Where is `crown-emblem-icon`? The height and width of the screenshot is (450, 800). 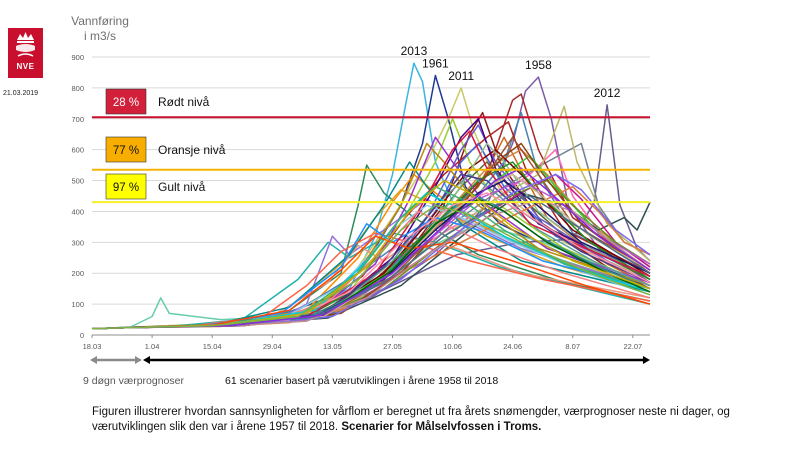
crown-emblem-icon is located at coordinates (25, 44).